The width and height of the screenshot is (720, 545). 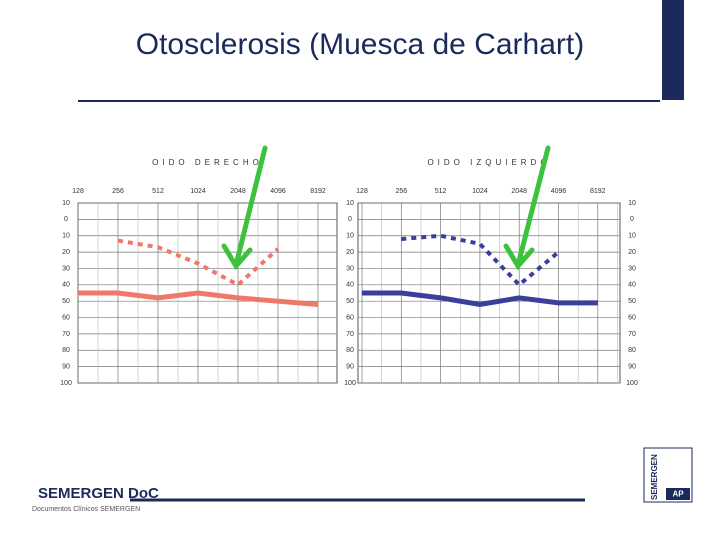 I want to click on logo-badge: AP, so click(x=678, y=494).